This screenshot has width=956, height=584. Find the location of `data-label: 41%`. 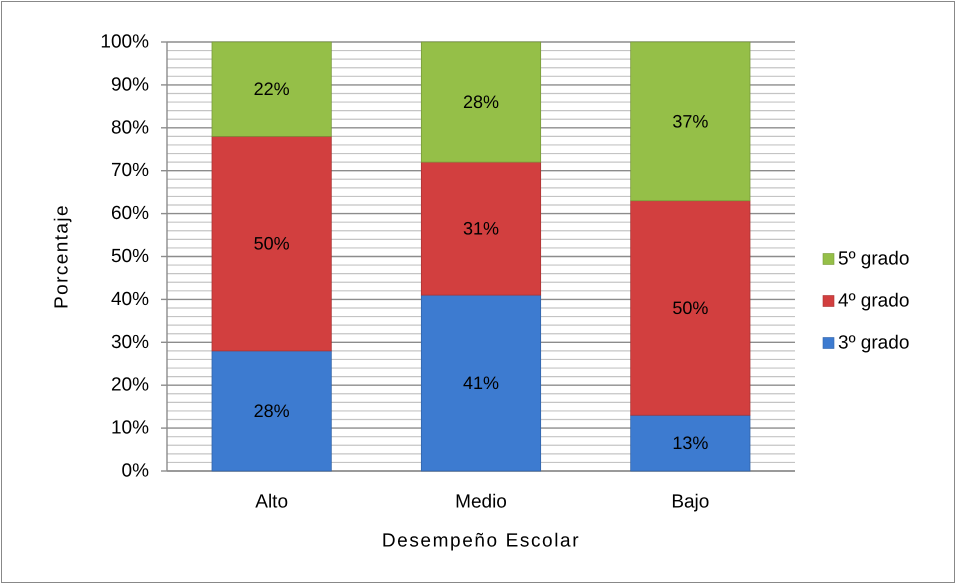

data-label: 41% is located at coordinates (481, 383).